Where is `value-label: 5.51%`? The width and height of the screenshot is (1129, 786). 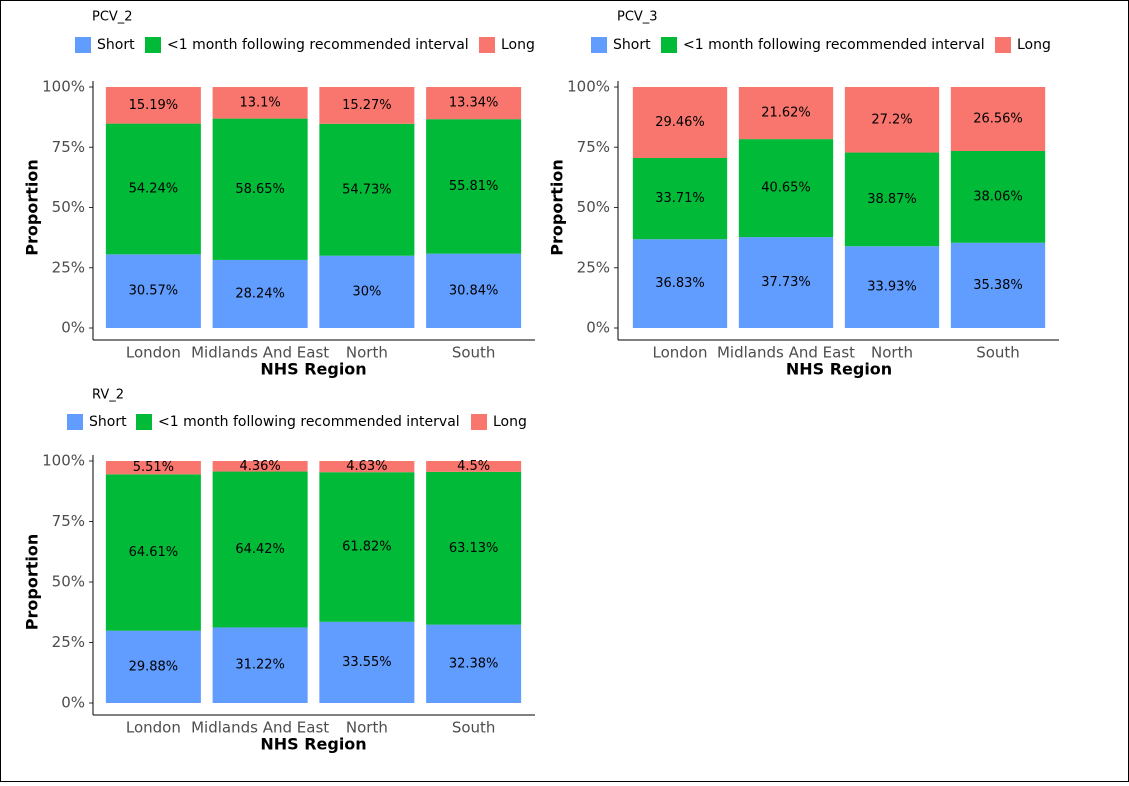 value-label: 5.51% is located at coordinates (153, 467).